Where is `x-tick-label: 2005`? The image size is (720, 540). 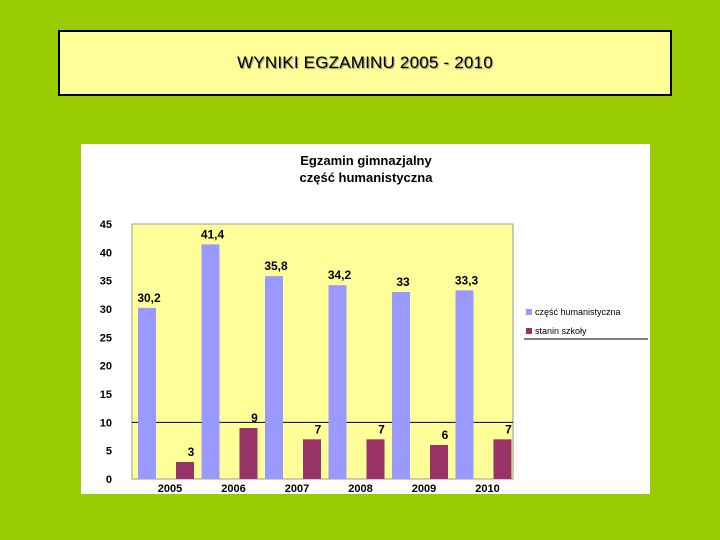
x-tick-label: 2005 is located at coordinates (170, 488).